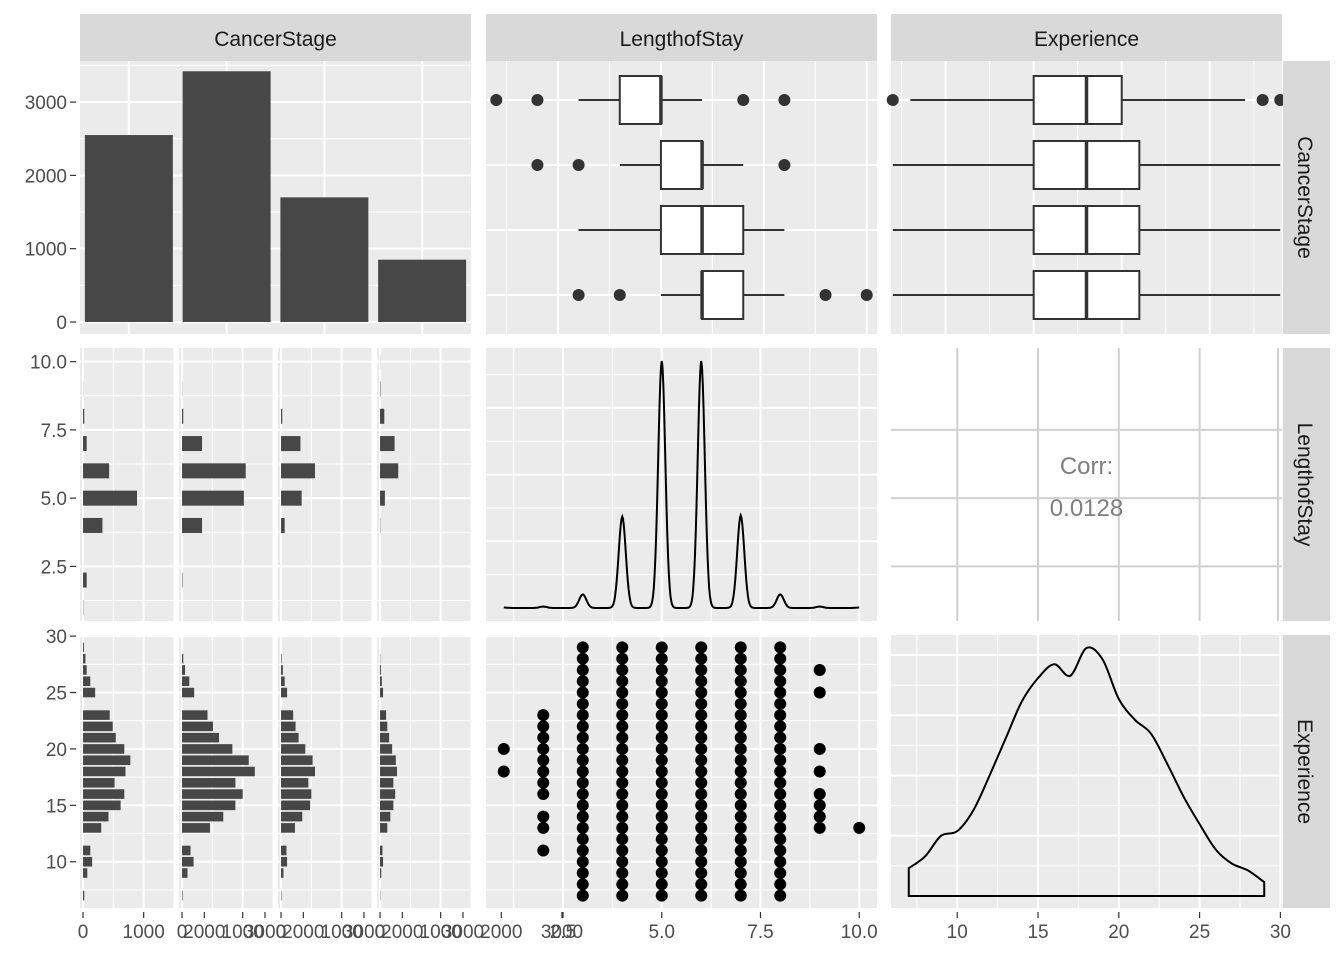  What do you see at coordinates (342, 932) in the screenshot?
I see `x-tick-label-count: 1000` at bounding box center [342, 932].